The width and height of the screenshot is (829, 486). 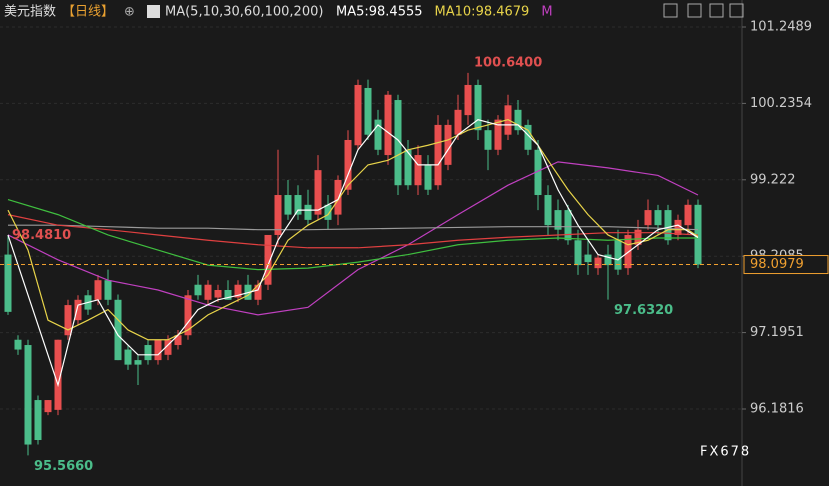 I want to click on annotation: 97.6320, so click(x=643, y=310).